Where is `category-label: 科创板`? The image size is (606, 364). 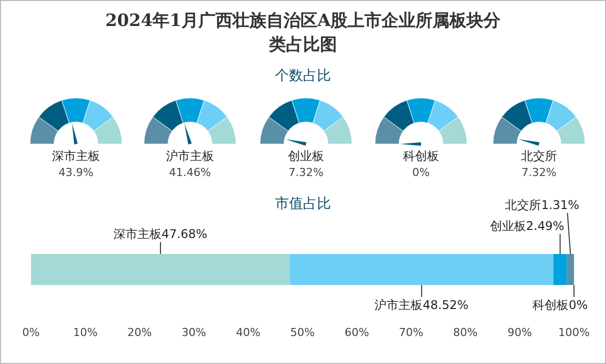 category-label: 科创板 is located at coordinates (421, 156).